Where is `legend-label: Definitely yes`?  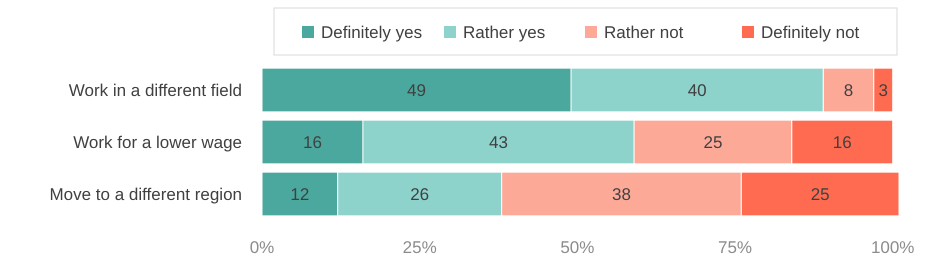 legend-label: Definitely yes is located at coordinates (371, 32).